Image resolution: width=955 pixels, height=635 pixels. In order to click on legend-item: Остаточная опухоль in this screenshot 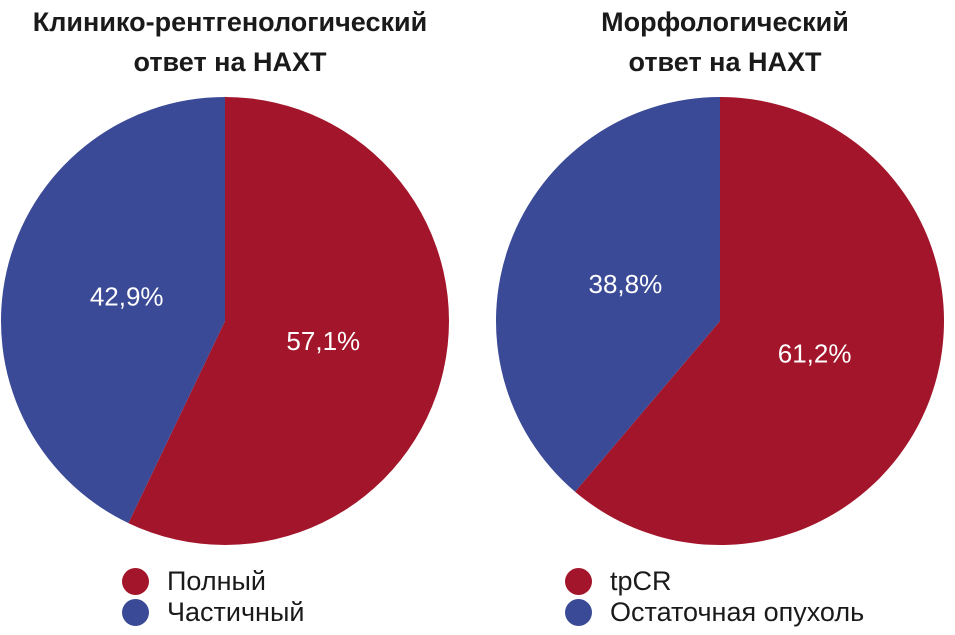, I will do `click(714, 612)`.